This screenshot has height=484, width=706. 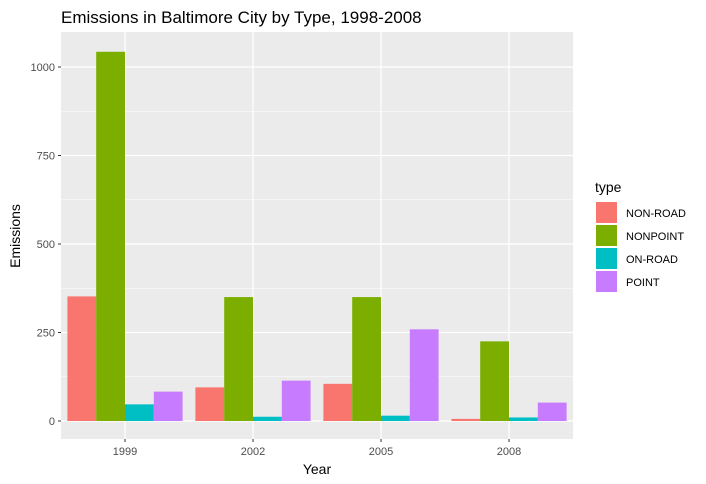 I want to click on bar-non-road-2002, so click(x=210, y=404).